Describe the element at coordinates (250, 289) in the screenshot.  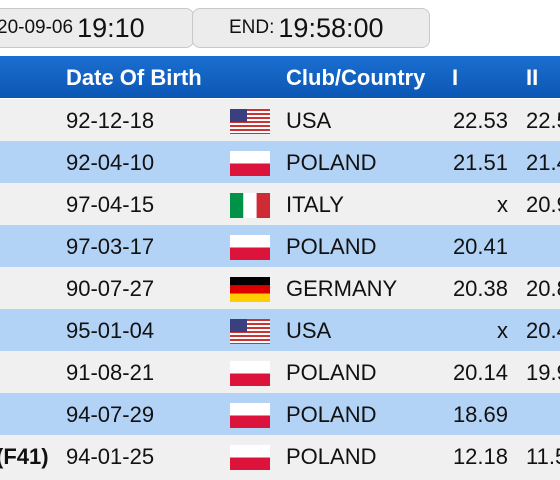
I see `germany-flag-icon` at that location.